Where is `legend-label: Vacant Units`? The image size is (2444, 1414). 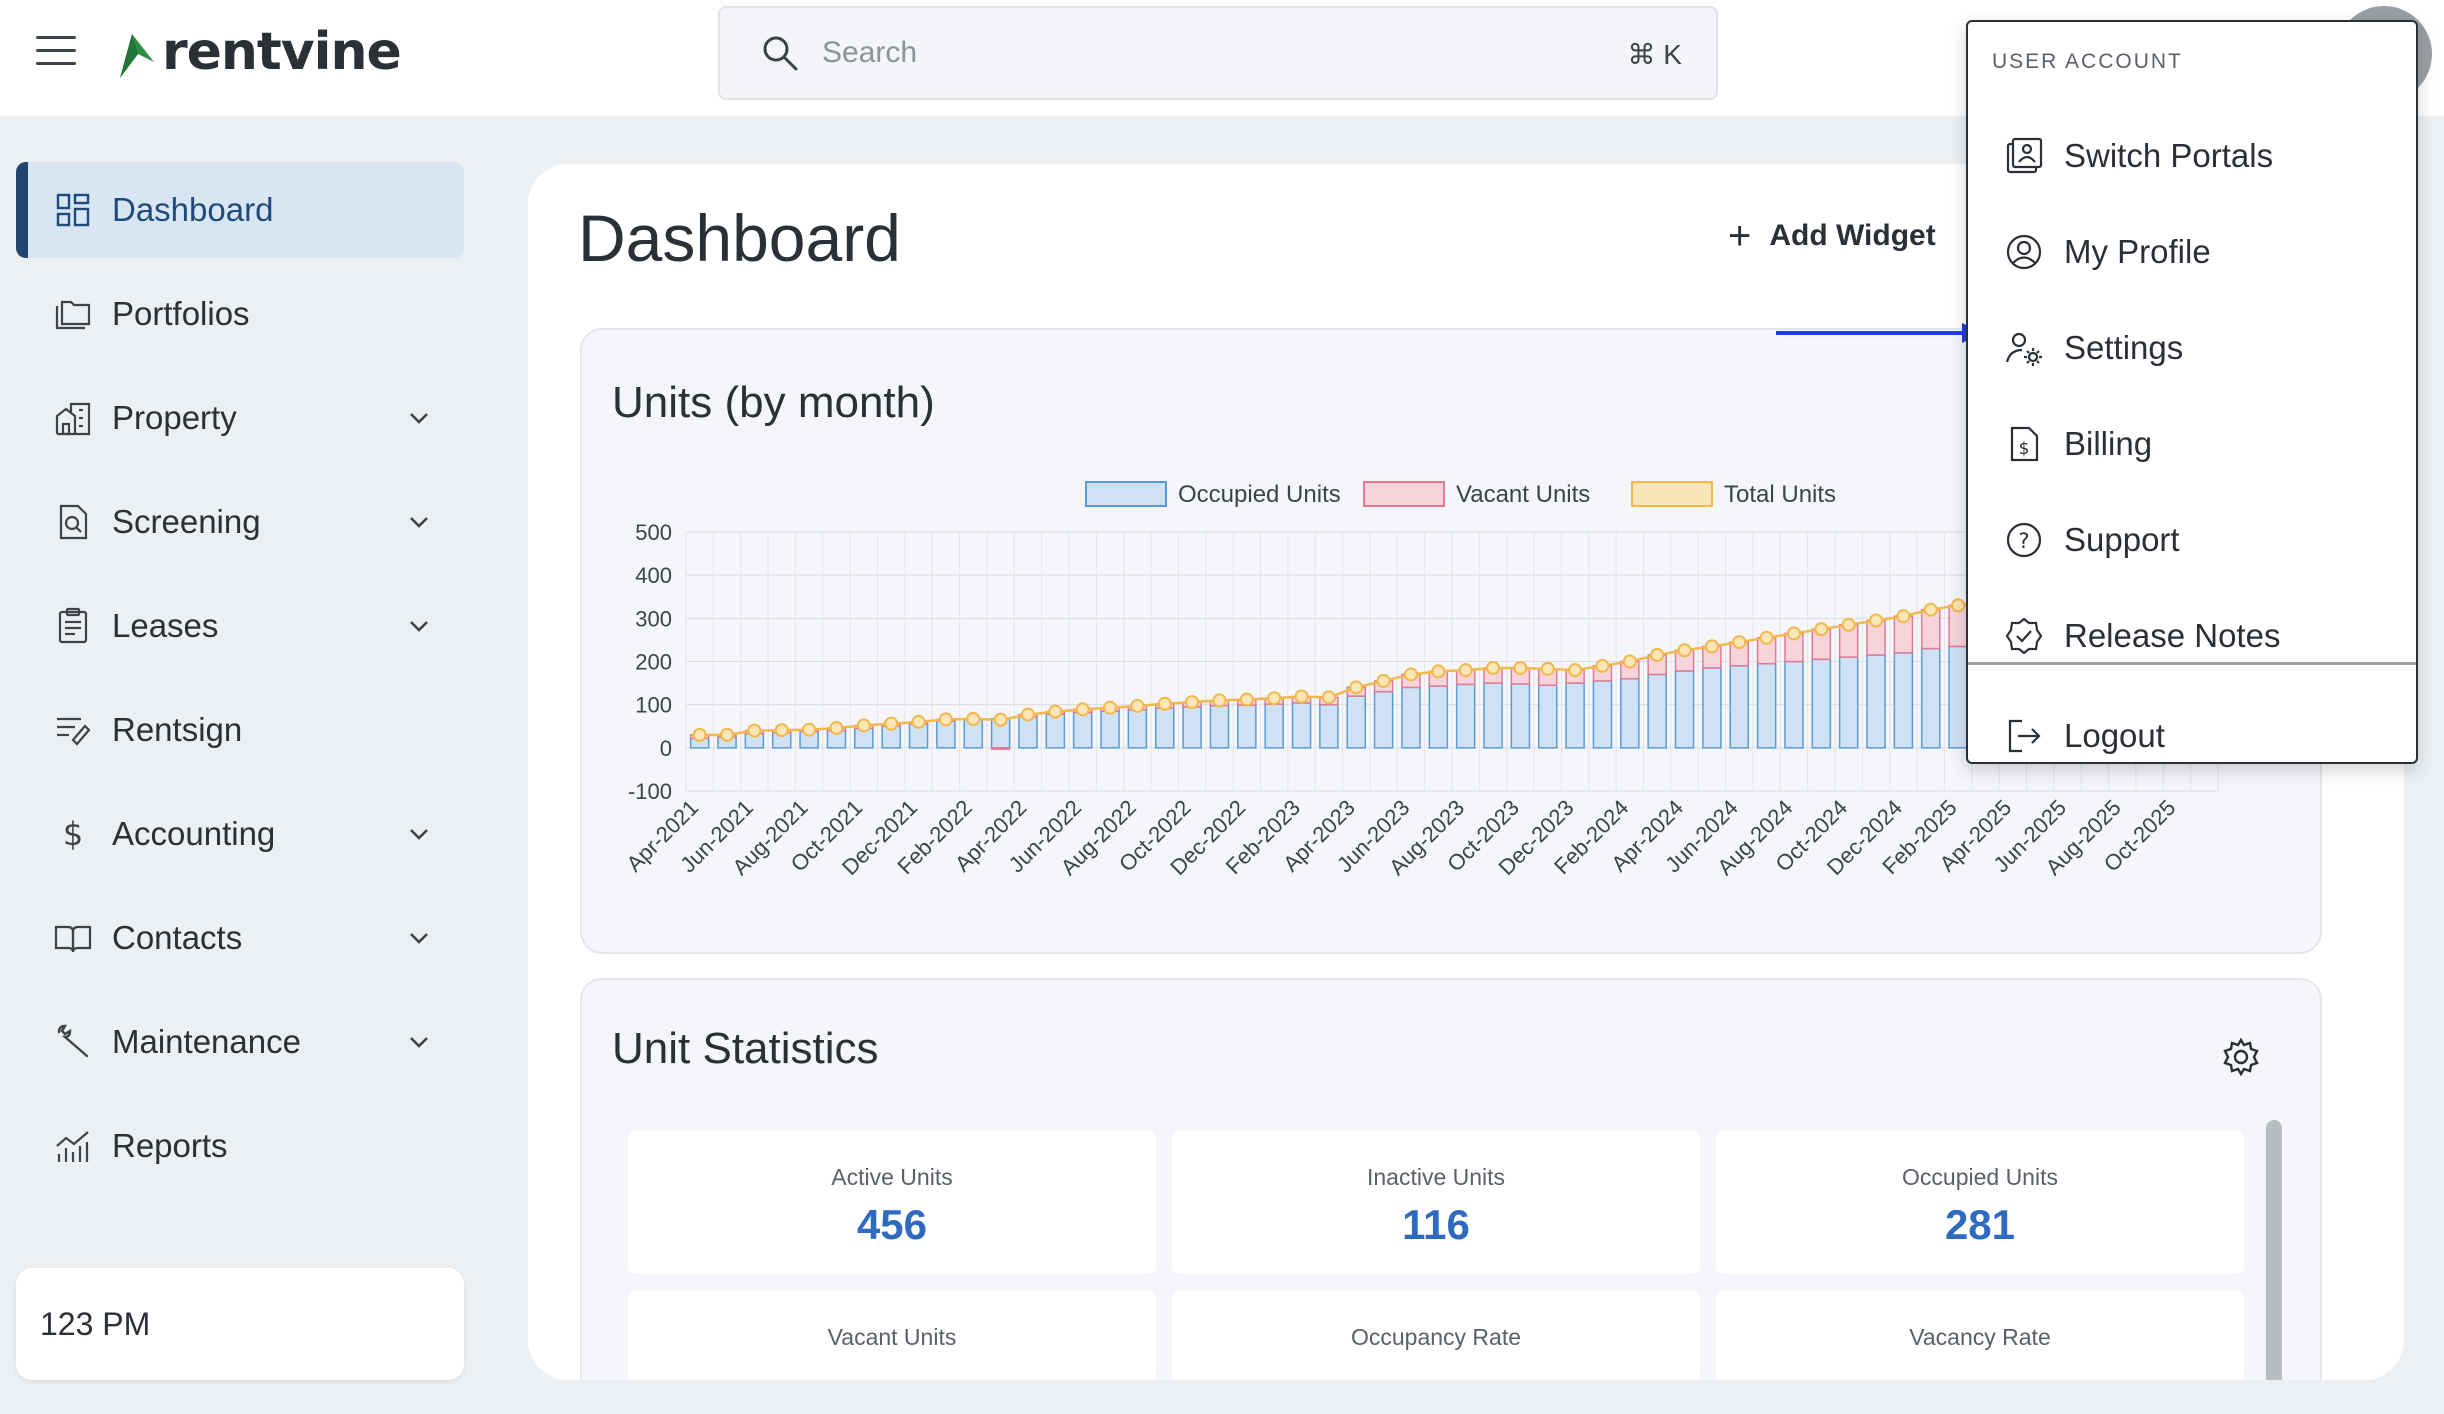 legend-label: Vacant Units is located at coordinates (1523, 494).